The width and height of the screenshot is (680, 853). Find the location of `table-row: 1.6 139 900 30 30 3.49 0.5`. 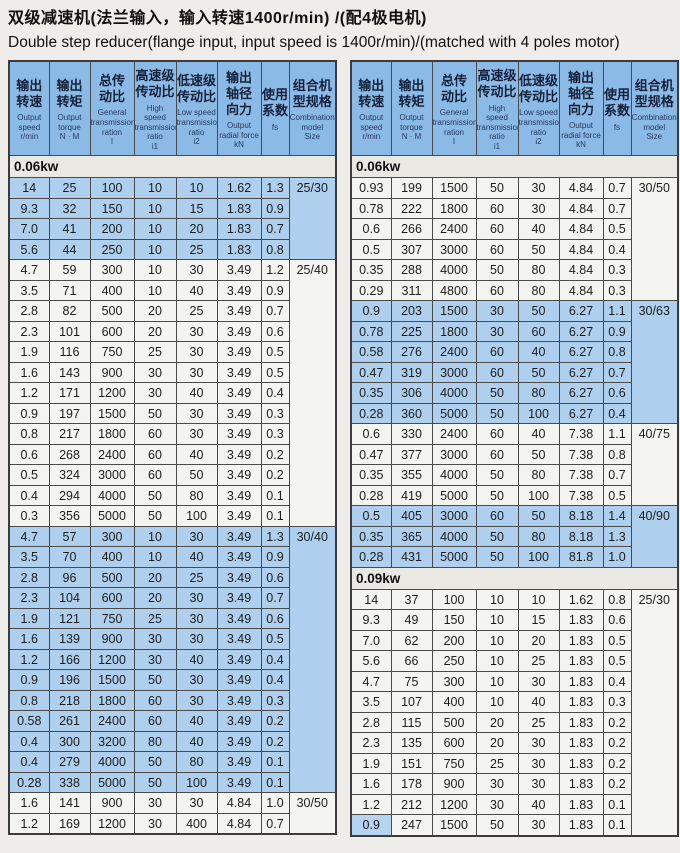

table-row: 1.6 139 900 30 30 3.49 0.5 is located at coordinates (172, 639).